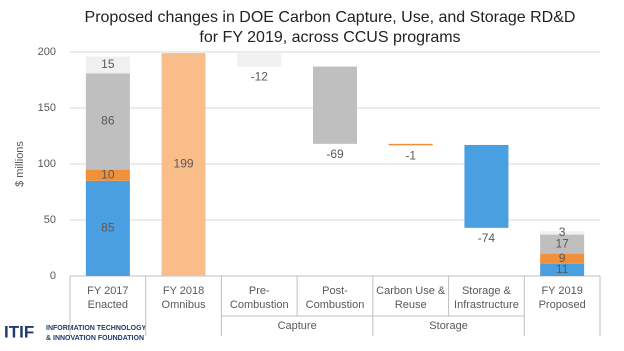 This screenshot has width=624, height=351. I want to click on x-tick-label: Proposed, so click(562, 305).